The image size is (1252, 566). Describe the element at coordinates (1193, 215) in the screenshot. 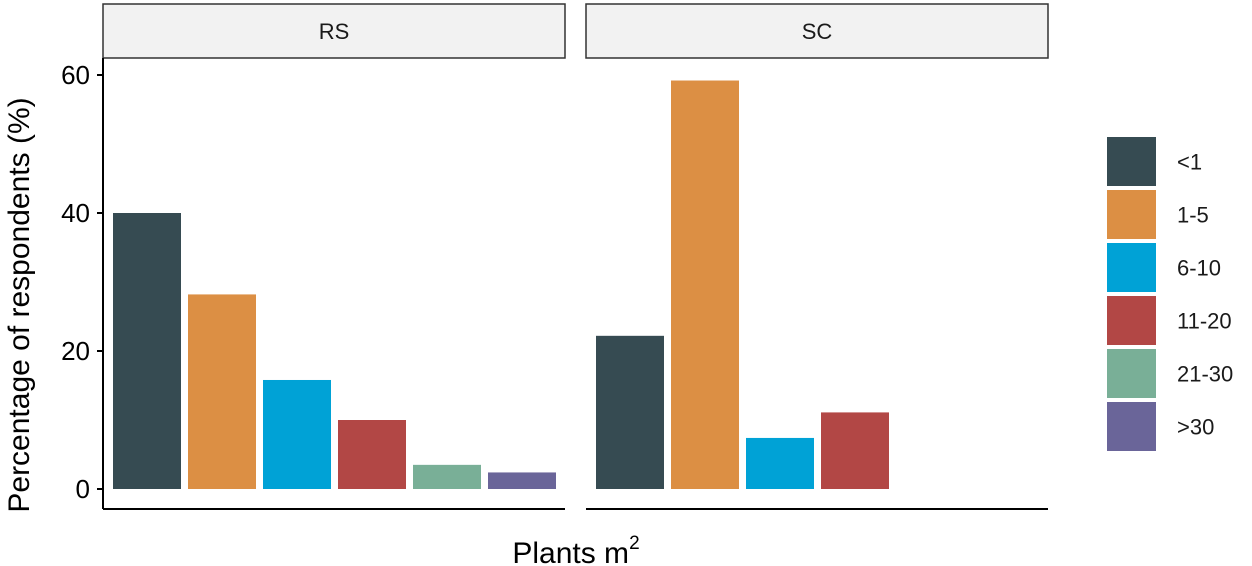

I see `legend-label-1: 1-5` at that location.